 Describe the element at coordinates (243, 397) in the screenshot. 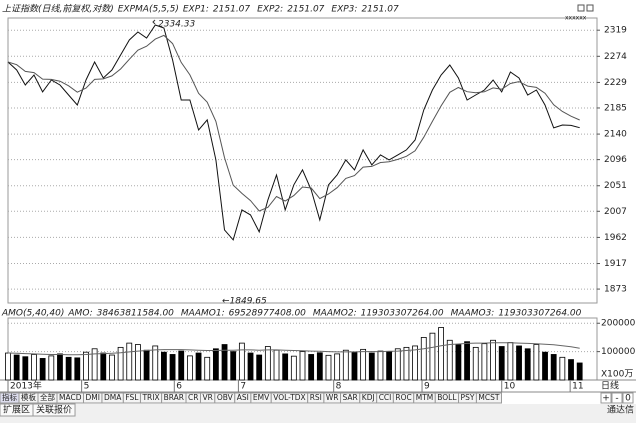

I see `tab-label: ASI` at that location.